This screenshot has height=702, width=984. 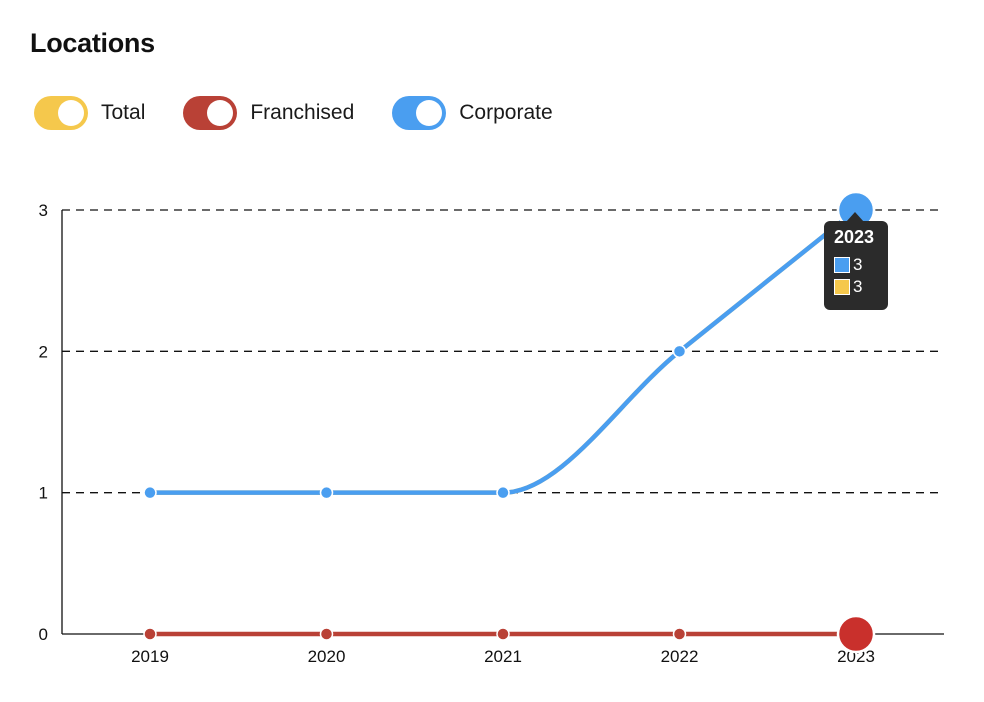 What do you see at coordinates (680, 656) in the screenshot?
I see `x-tick-label: 2022` at bounding box center [680, 656].